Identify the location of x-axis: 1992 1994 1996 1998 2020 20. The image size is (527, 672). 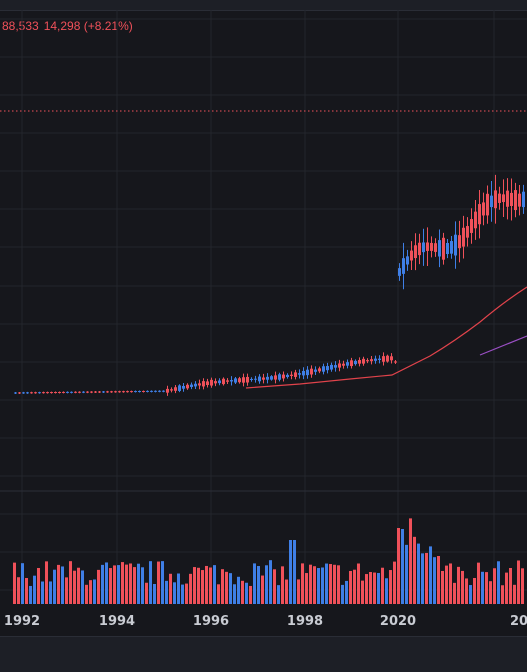
(265, 621).